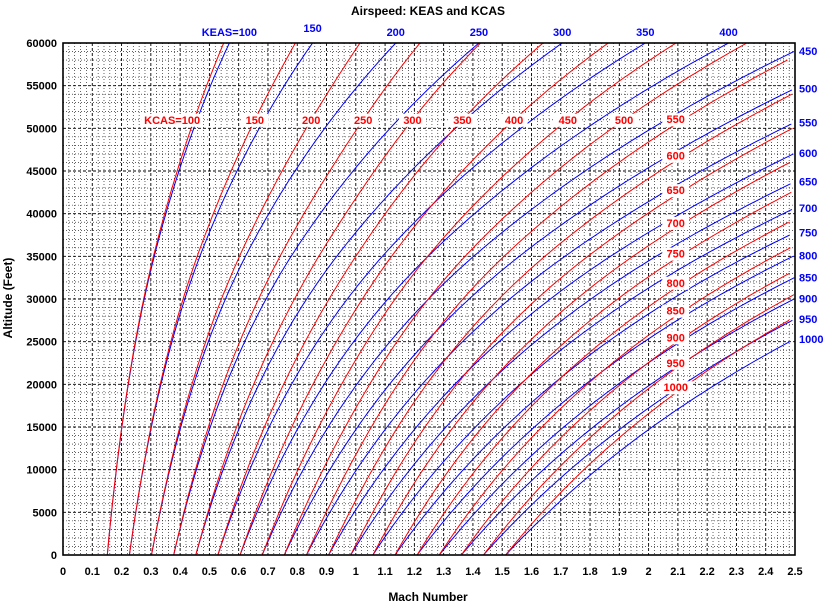  Describe the element at coordinates (63, 572) in the screenshot. I see `x-tick-label: 0` at that location.